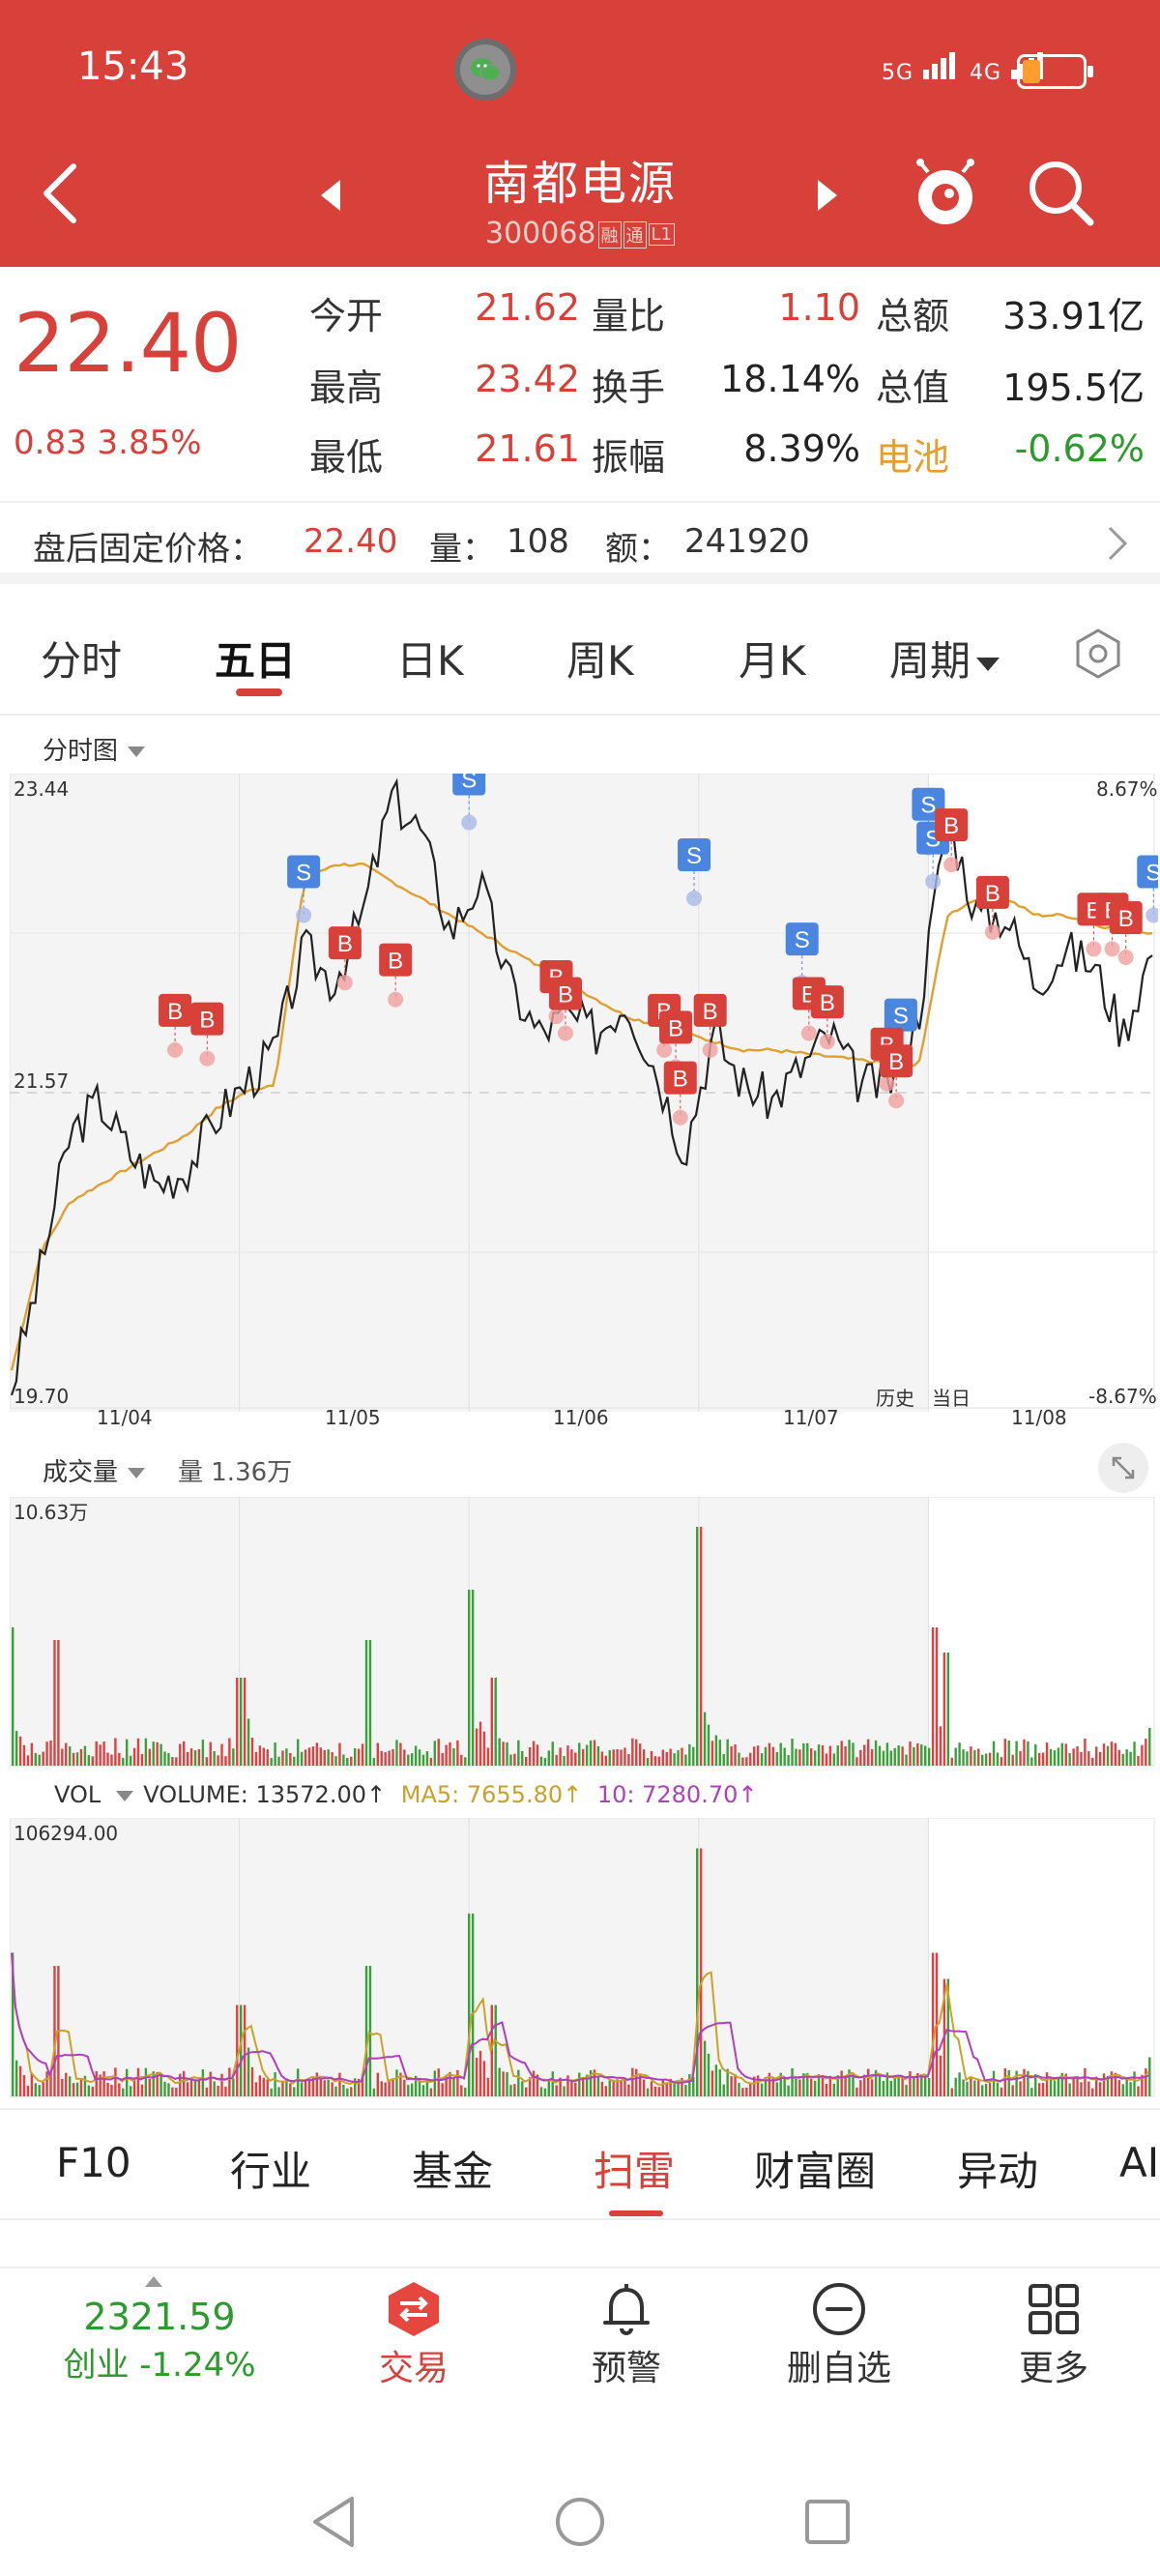  Describe the element at coordinates (331, 195) in the screenshot. I see `previous-stock-arrow-icon` at that location.